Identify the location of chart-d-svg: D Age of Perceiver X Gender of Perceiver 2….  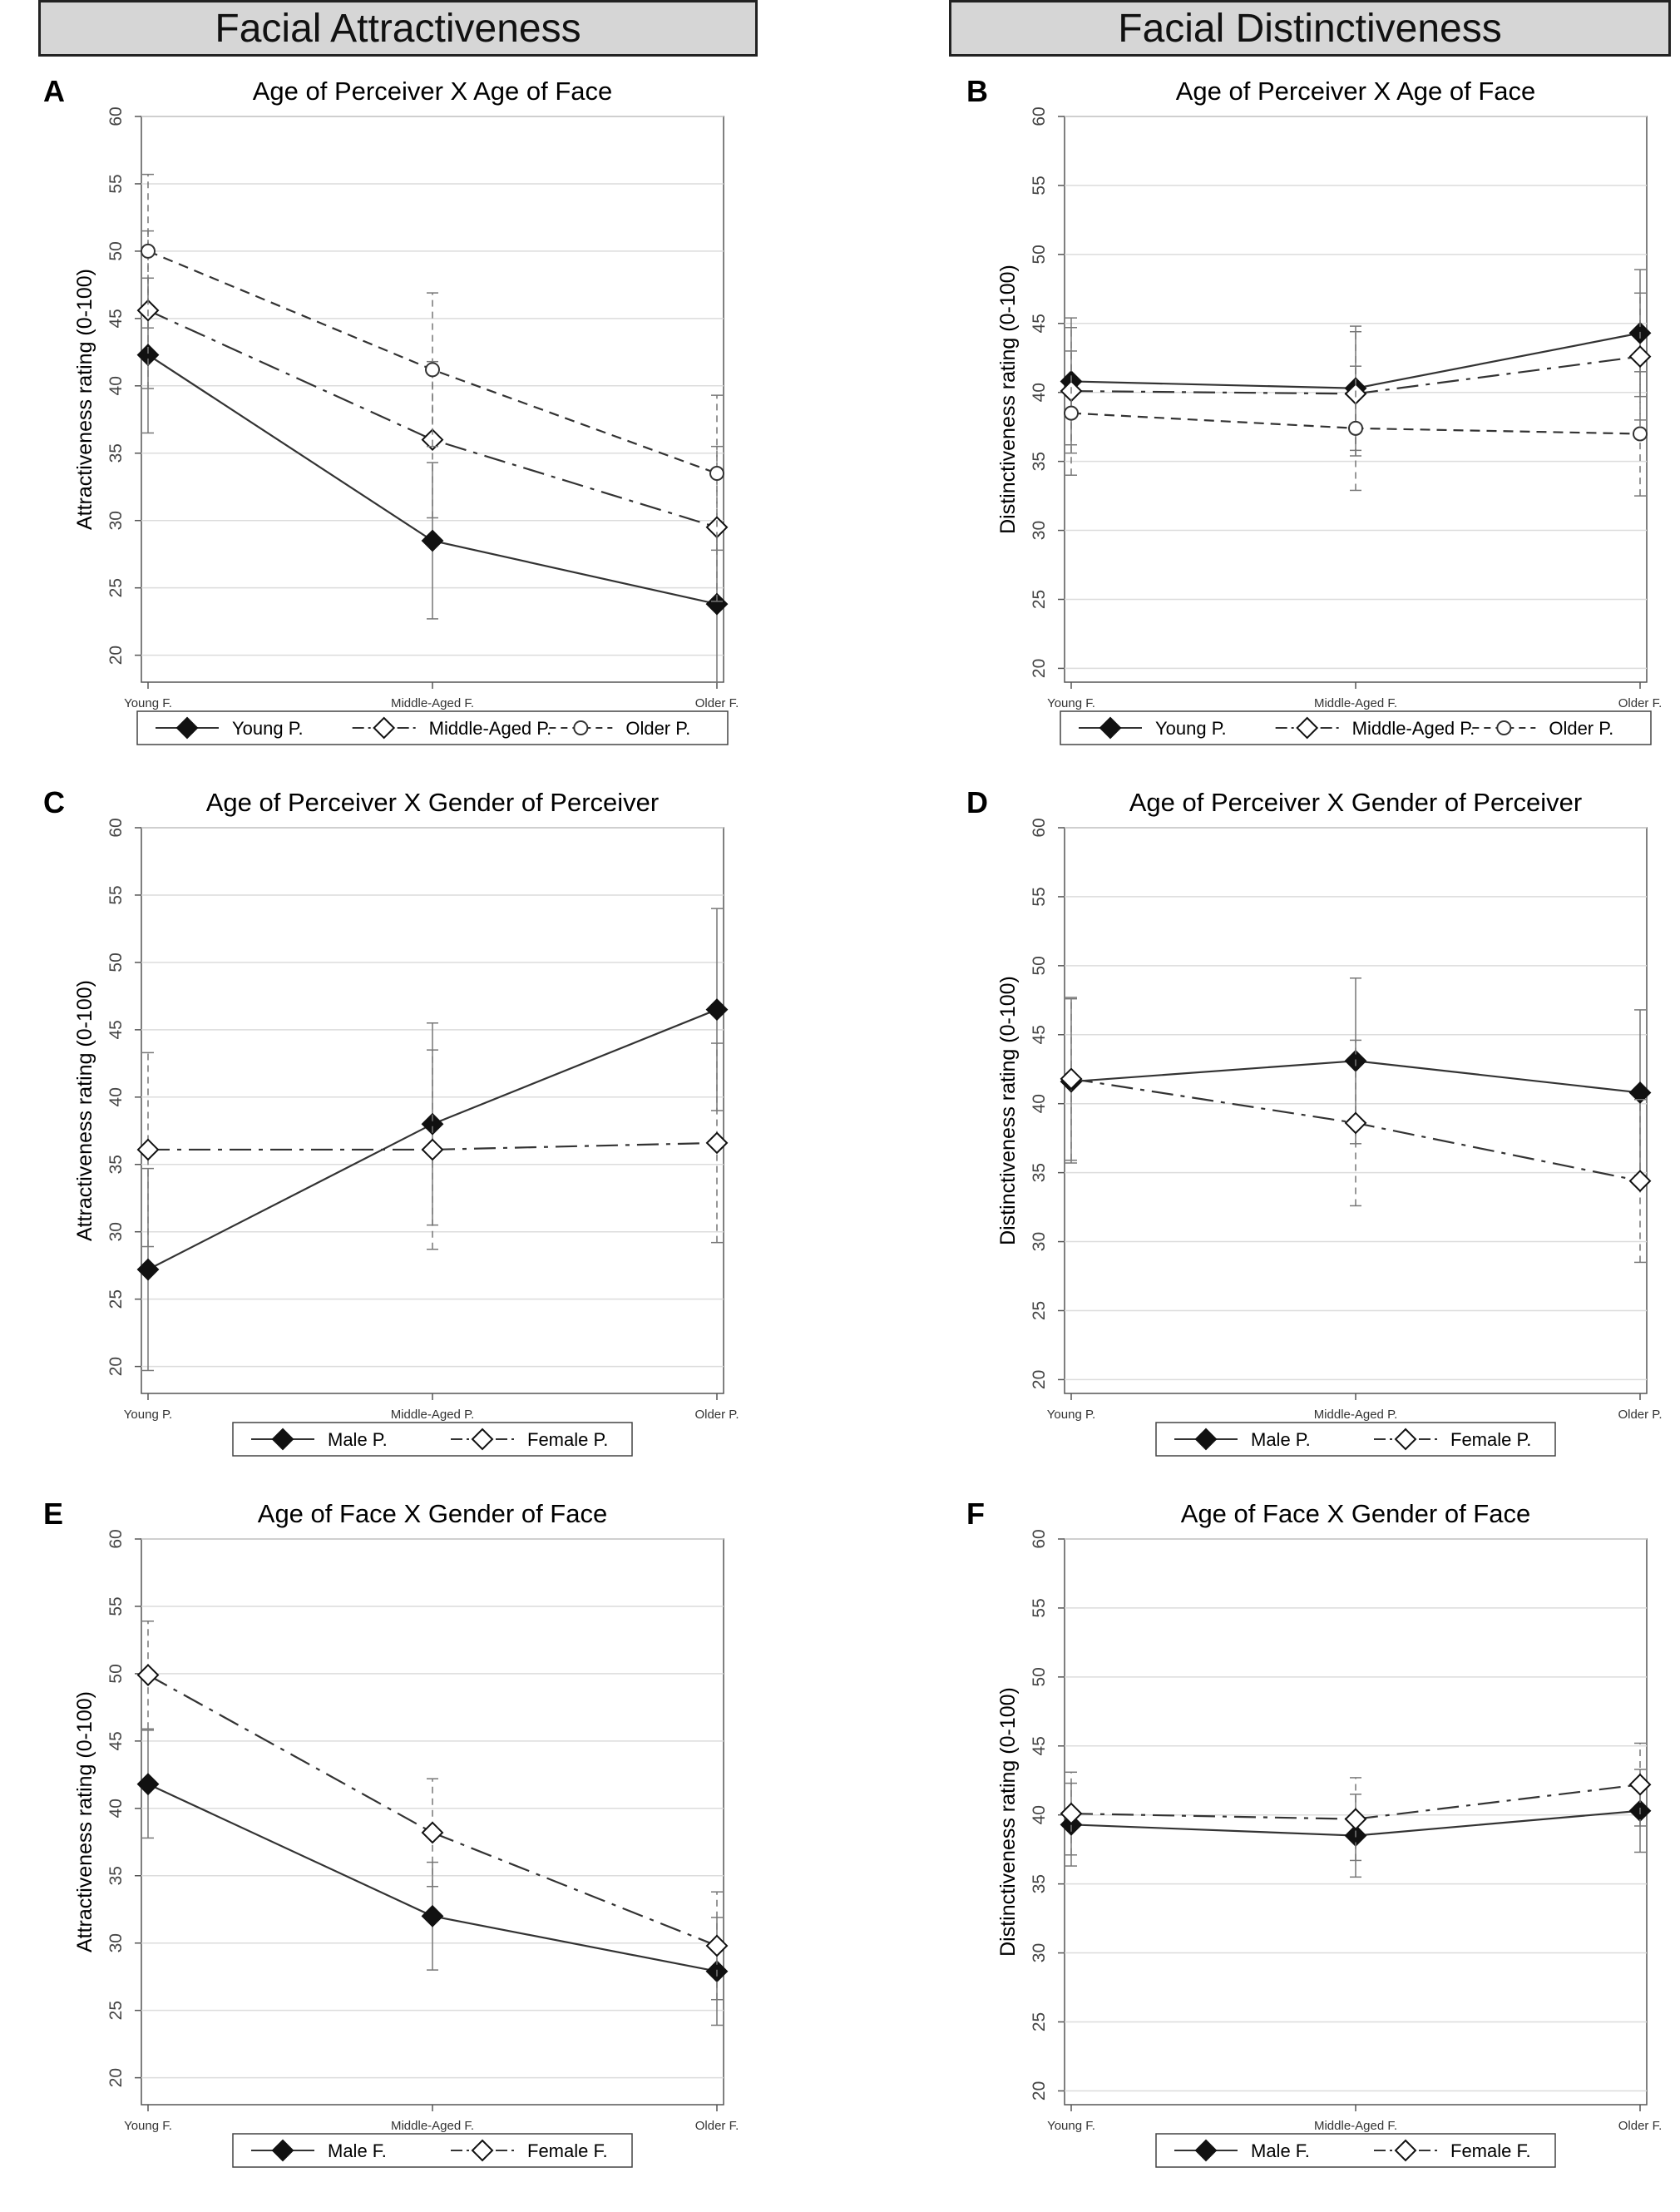
(1314, 1121).